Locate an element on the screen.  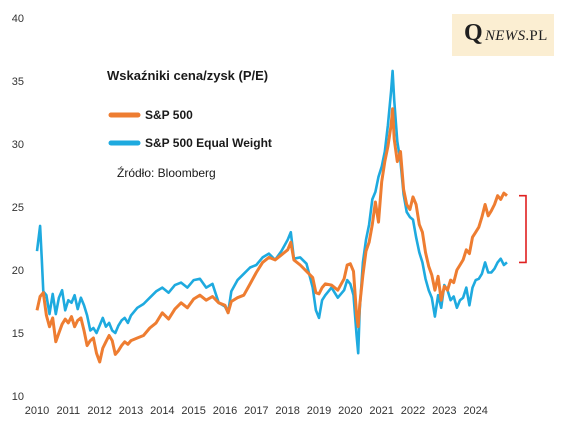
legend-label-sp500-equal-weight: S&P 500 Equal Weight is located at coordinates (208, 143).